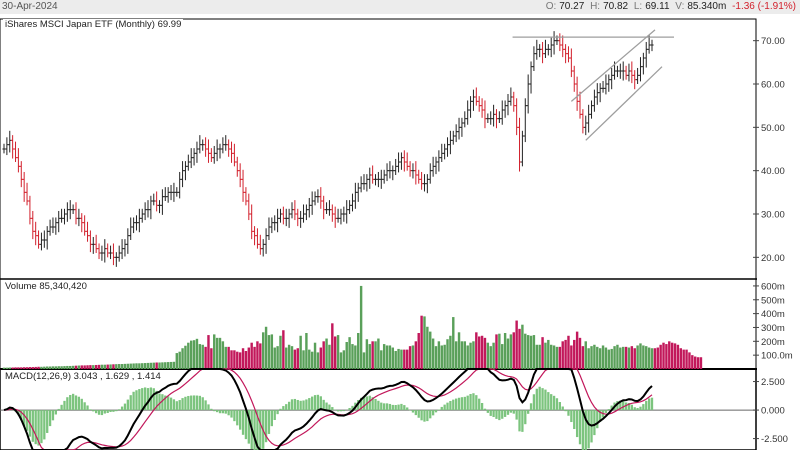 The image size is (800, 450). I want to click on volume-label: V:, so click(680, 6).